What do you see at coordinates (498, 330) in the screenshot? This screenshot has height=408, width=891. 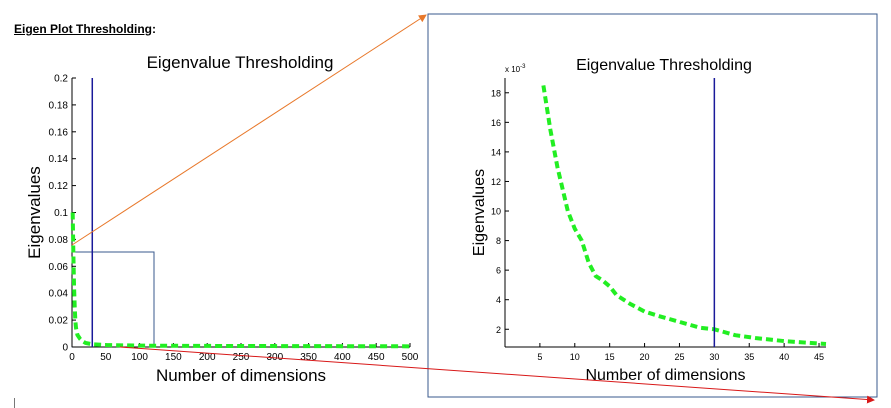 I see `y-tick-label: 2` at bounding box center [498, 330].